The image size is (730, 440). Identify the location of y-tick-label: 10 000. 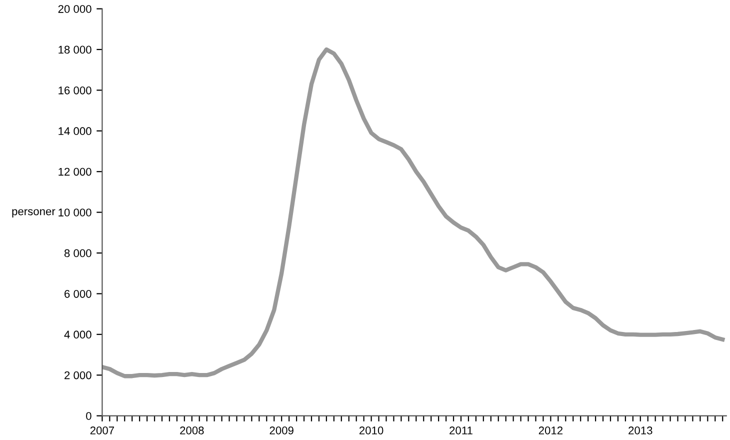
(75, 212).